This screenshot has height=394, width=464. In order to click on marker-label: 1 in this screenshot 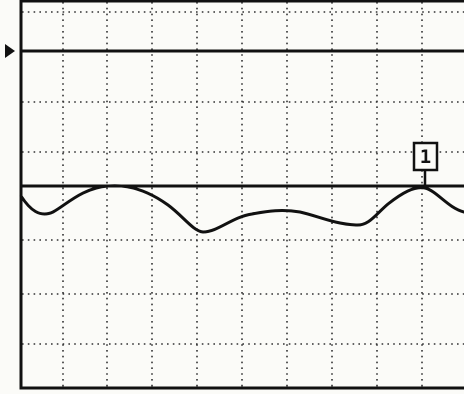, I will do `click(425, 157)`.